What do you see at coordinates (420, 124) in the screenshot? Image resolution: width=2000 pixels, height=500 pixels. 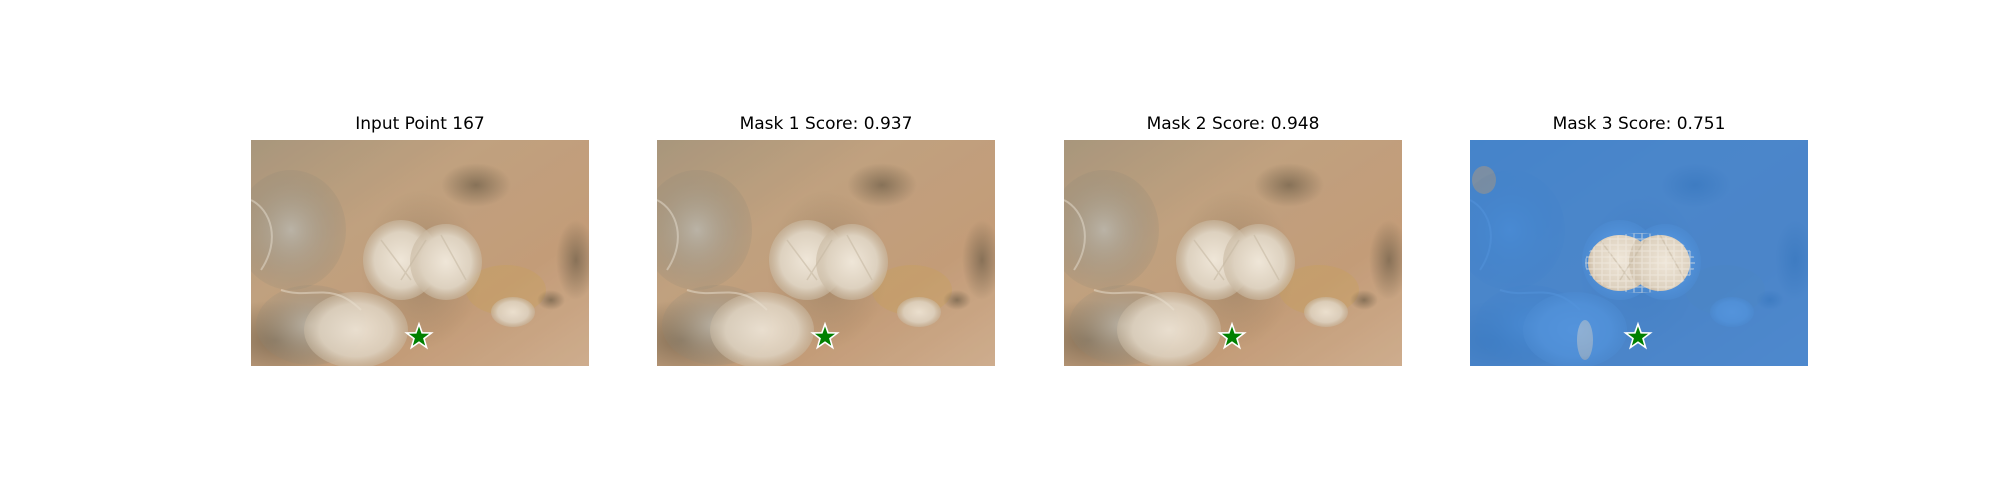 I see `panel-title: Input Point 167` at bounding box center [420, 124].